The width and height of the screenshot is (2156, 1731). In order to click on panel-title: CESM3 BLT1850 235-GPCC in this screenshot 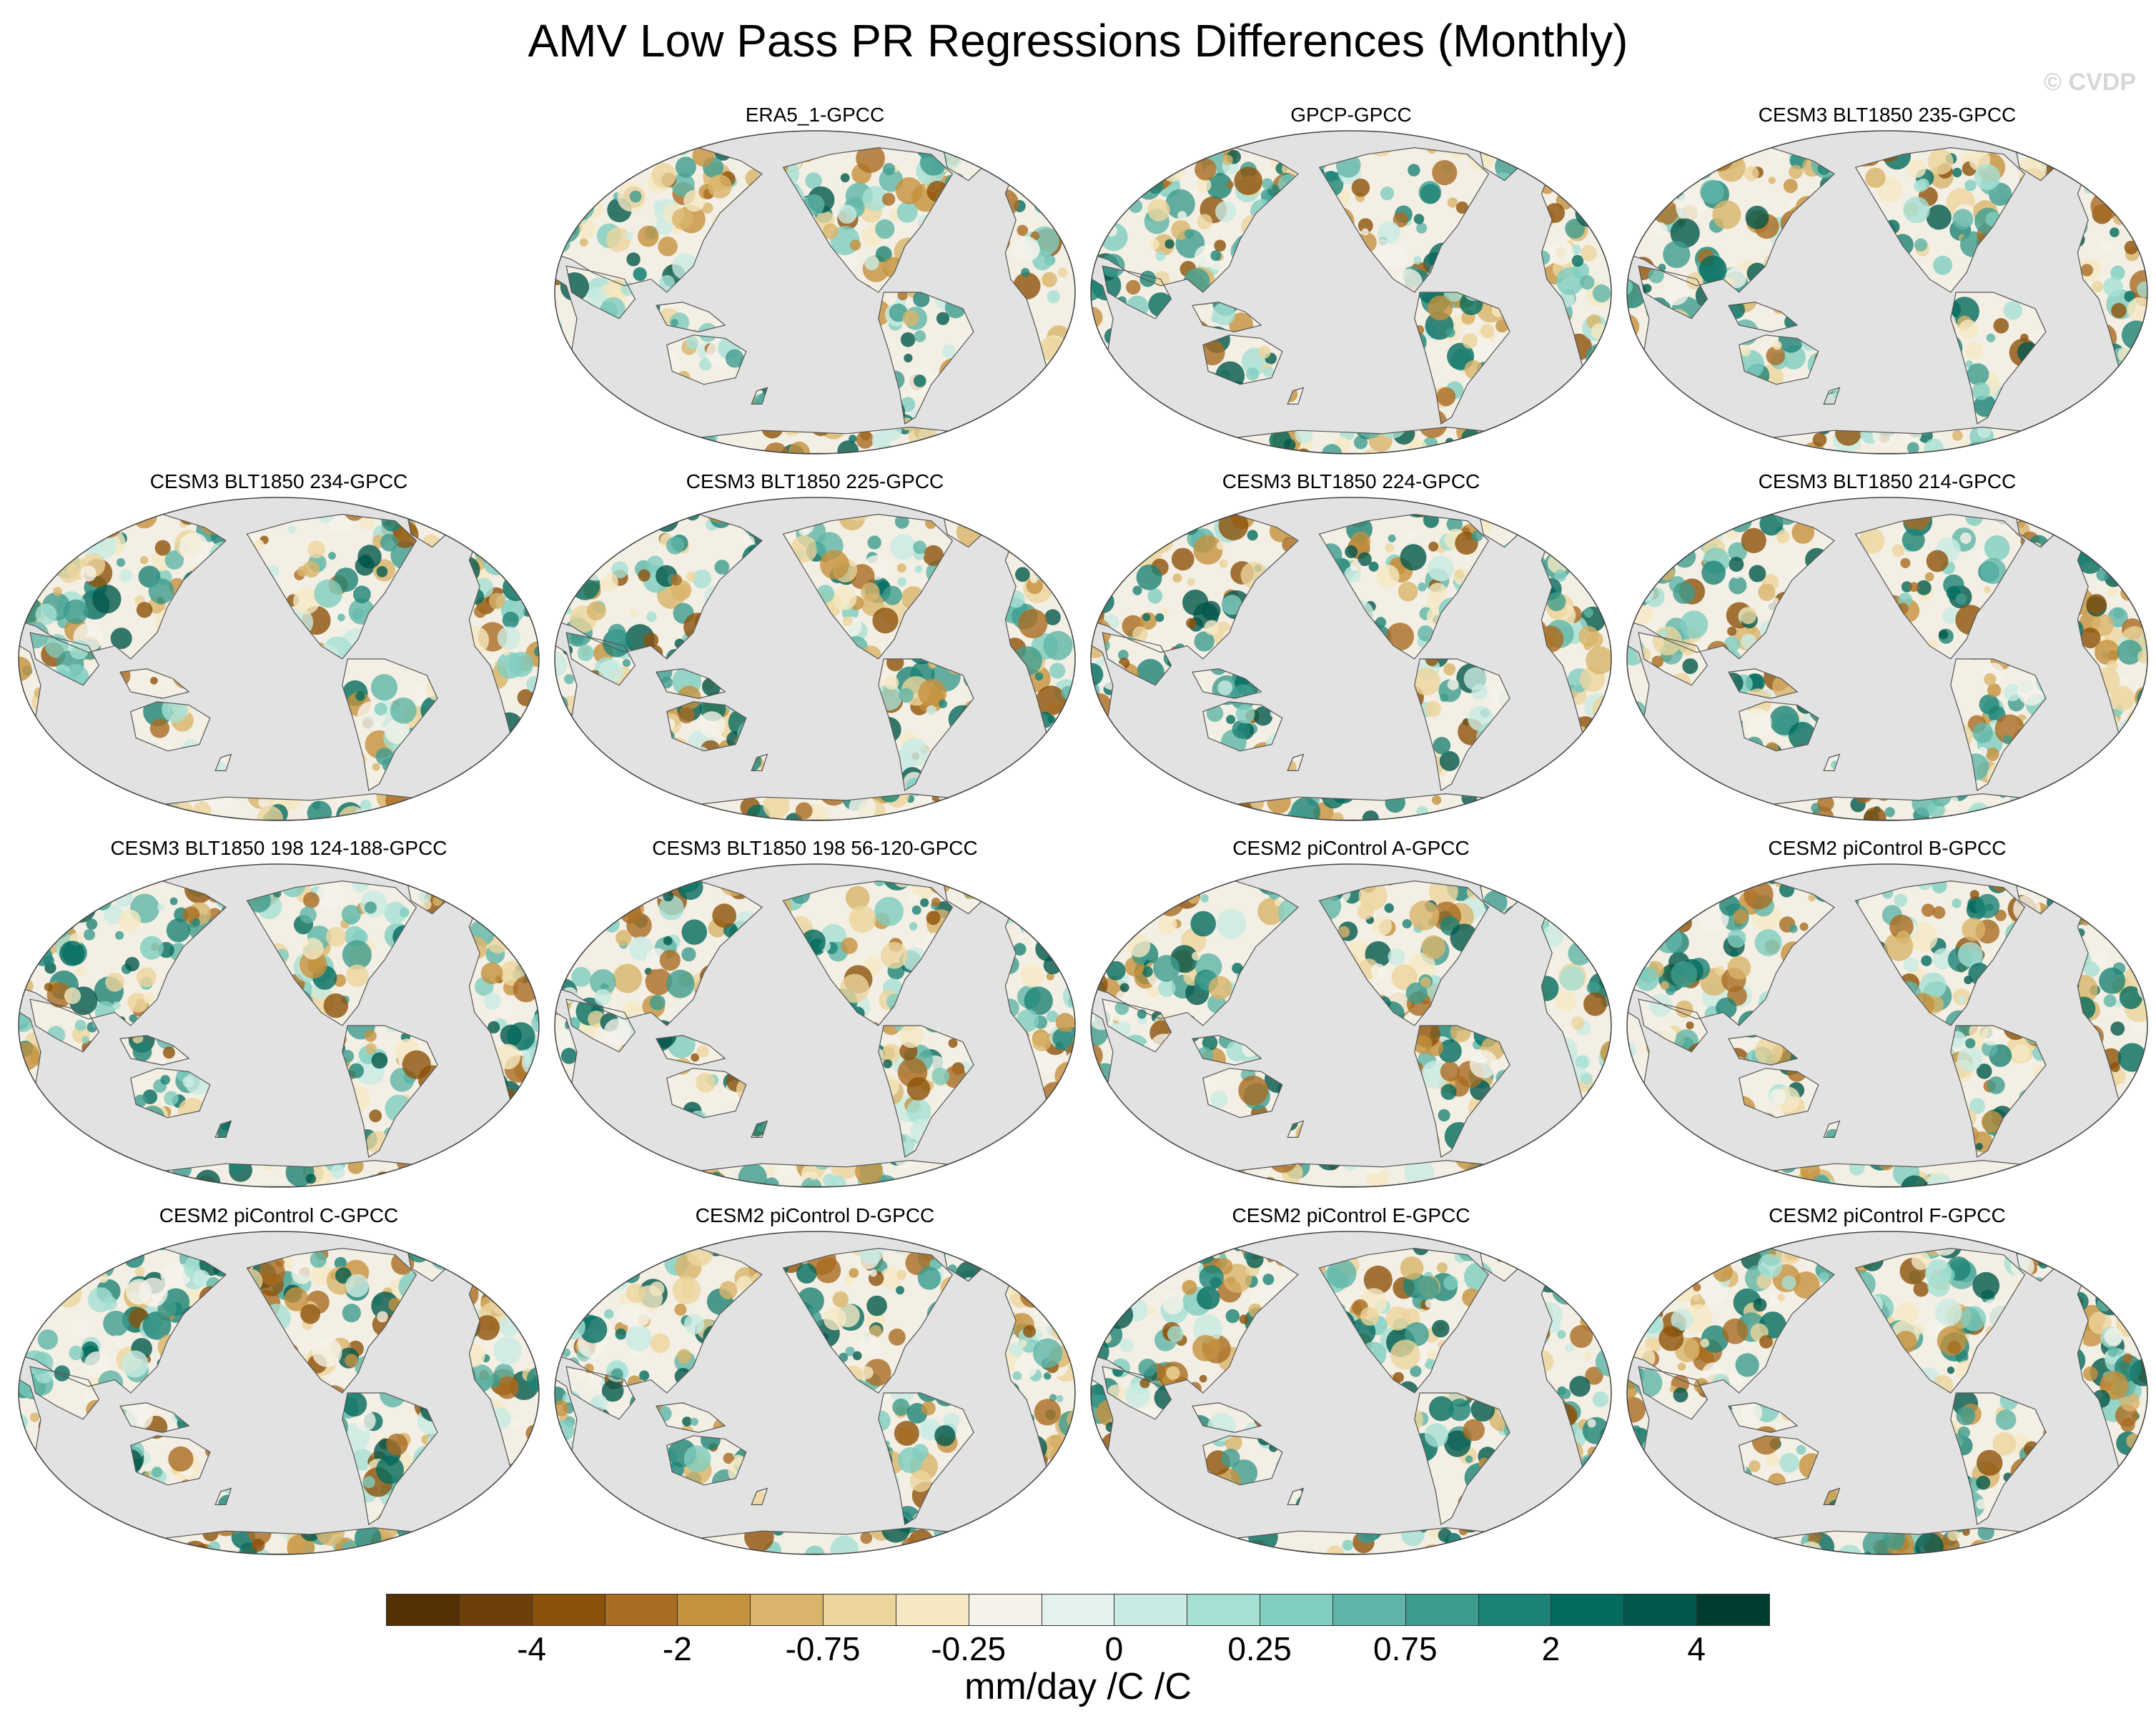, I will do `click(1887, 115)`.